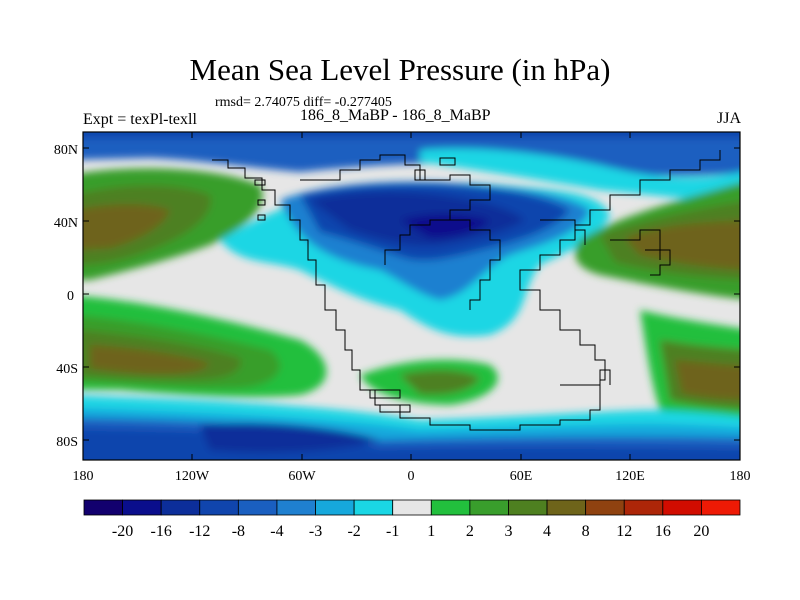 This screenshot has width=800, height=600. Describe the element at coordinates (431, 531) in the screenshot. I see `colorbar-label: 1` at that location.